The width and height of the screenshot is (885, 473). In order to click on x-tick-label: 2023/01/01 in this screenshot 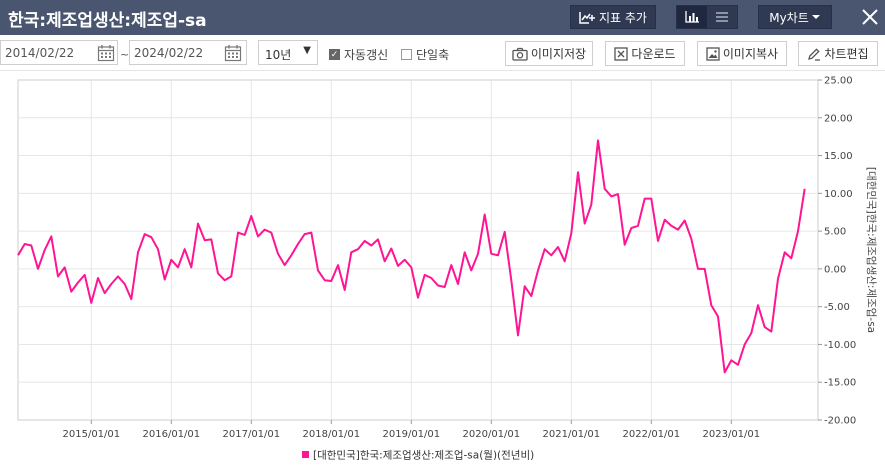, I will do `click(732, 434)`.